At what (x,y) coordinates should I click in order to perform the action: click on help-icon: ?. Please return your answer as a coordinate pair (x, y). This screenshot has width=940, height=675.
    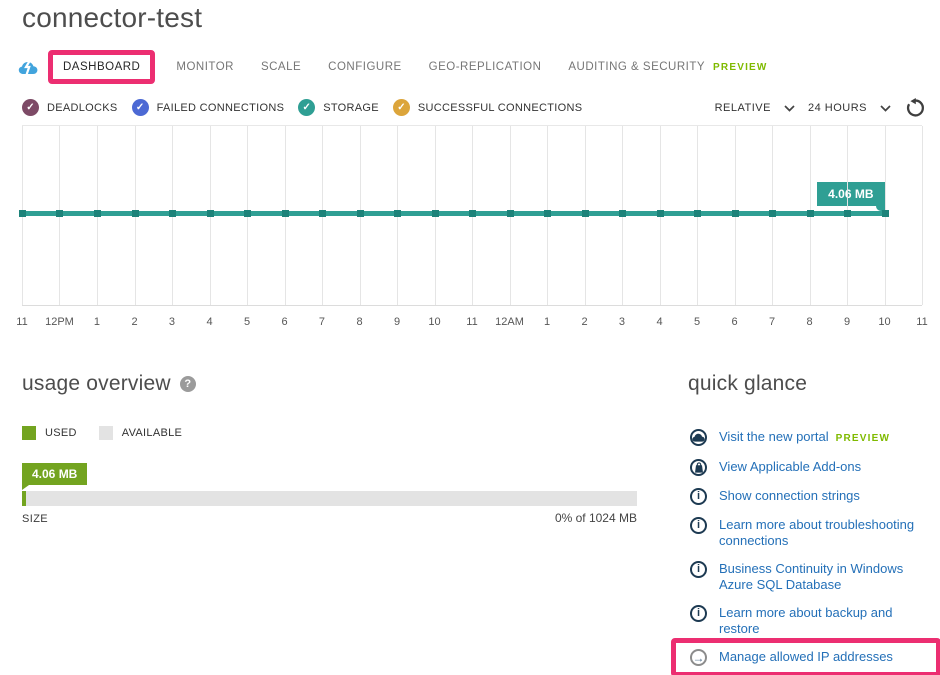
    Looking at the image, I should click on (187, 384).